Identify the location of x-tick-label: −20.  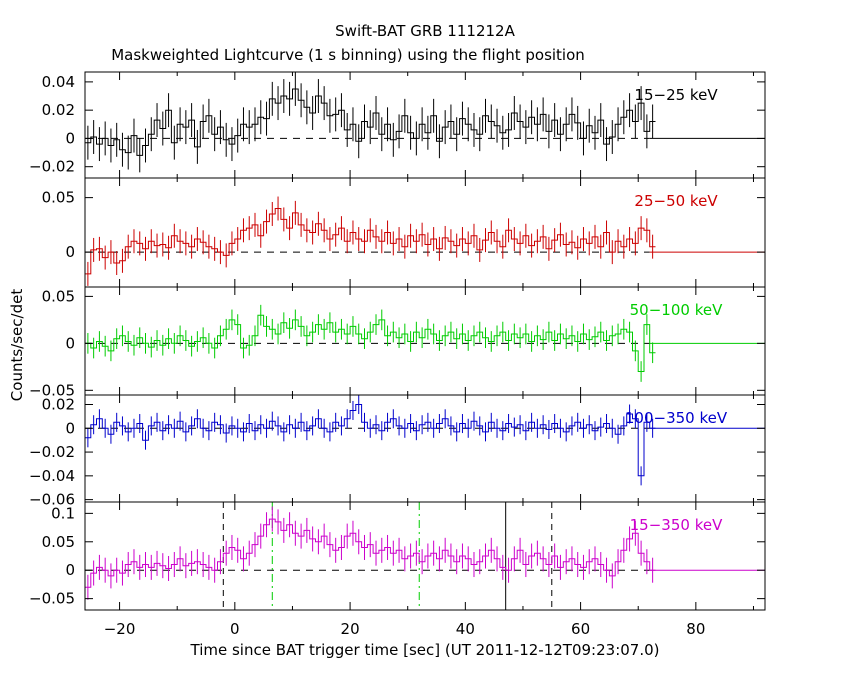
(120, 629).